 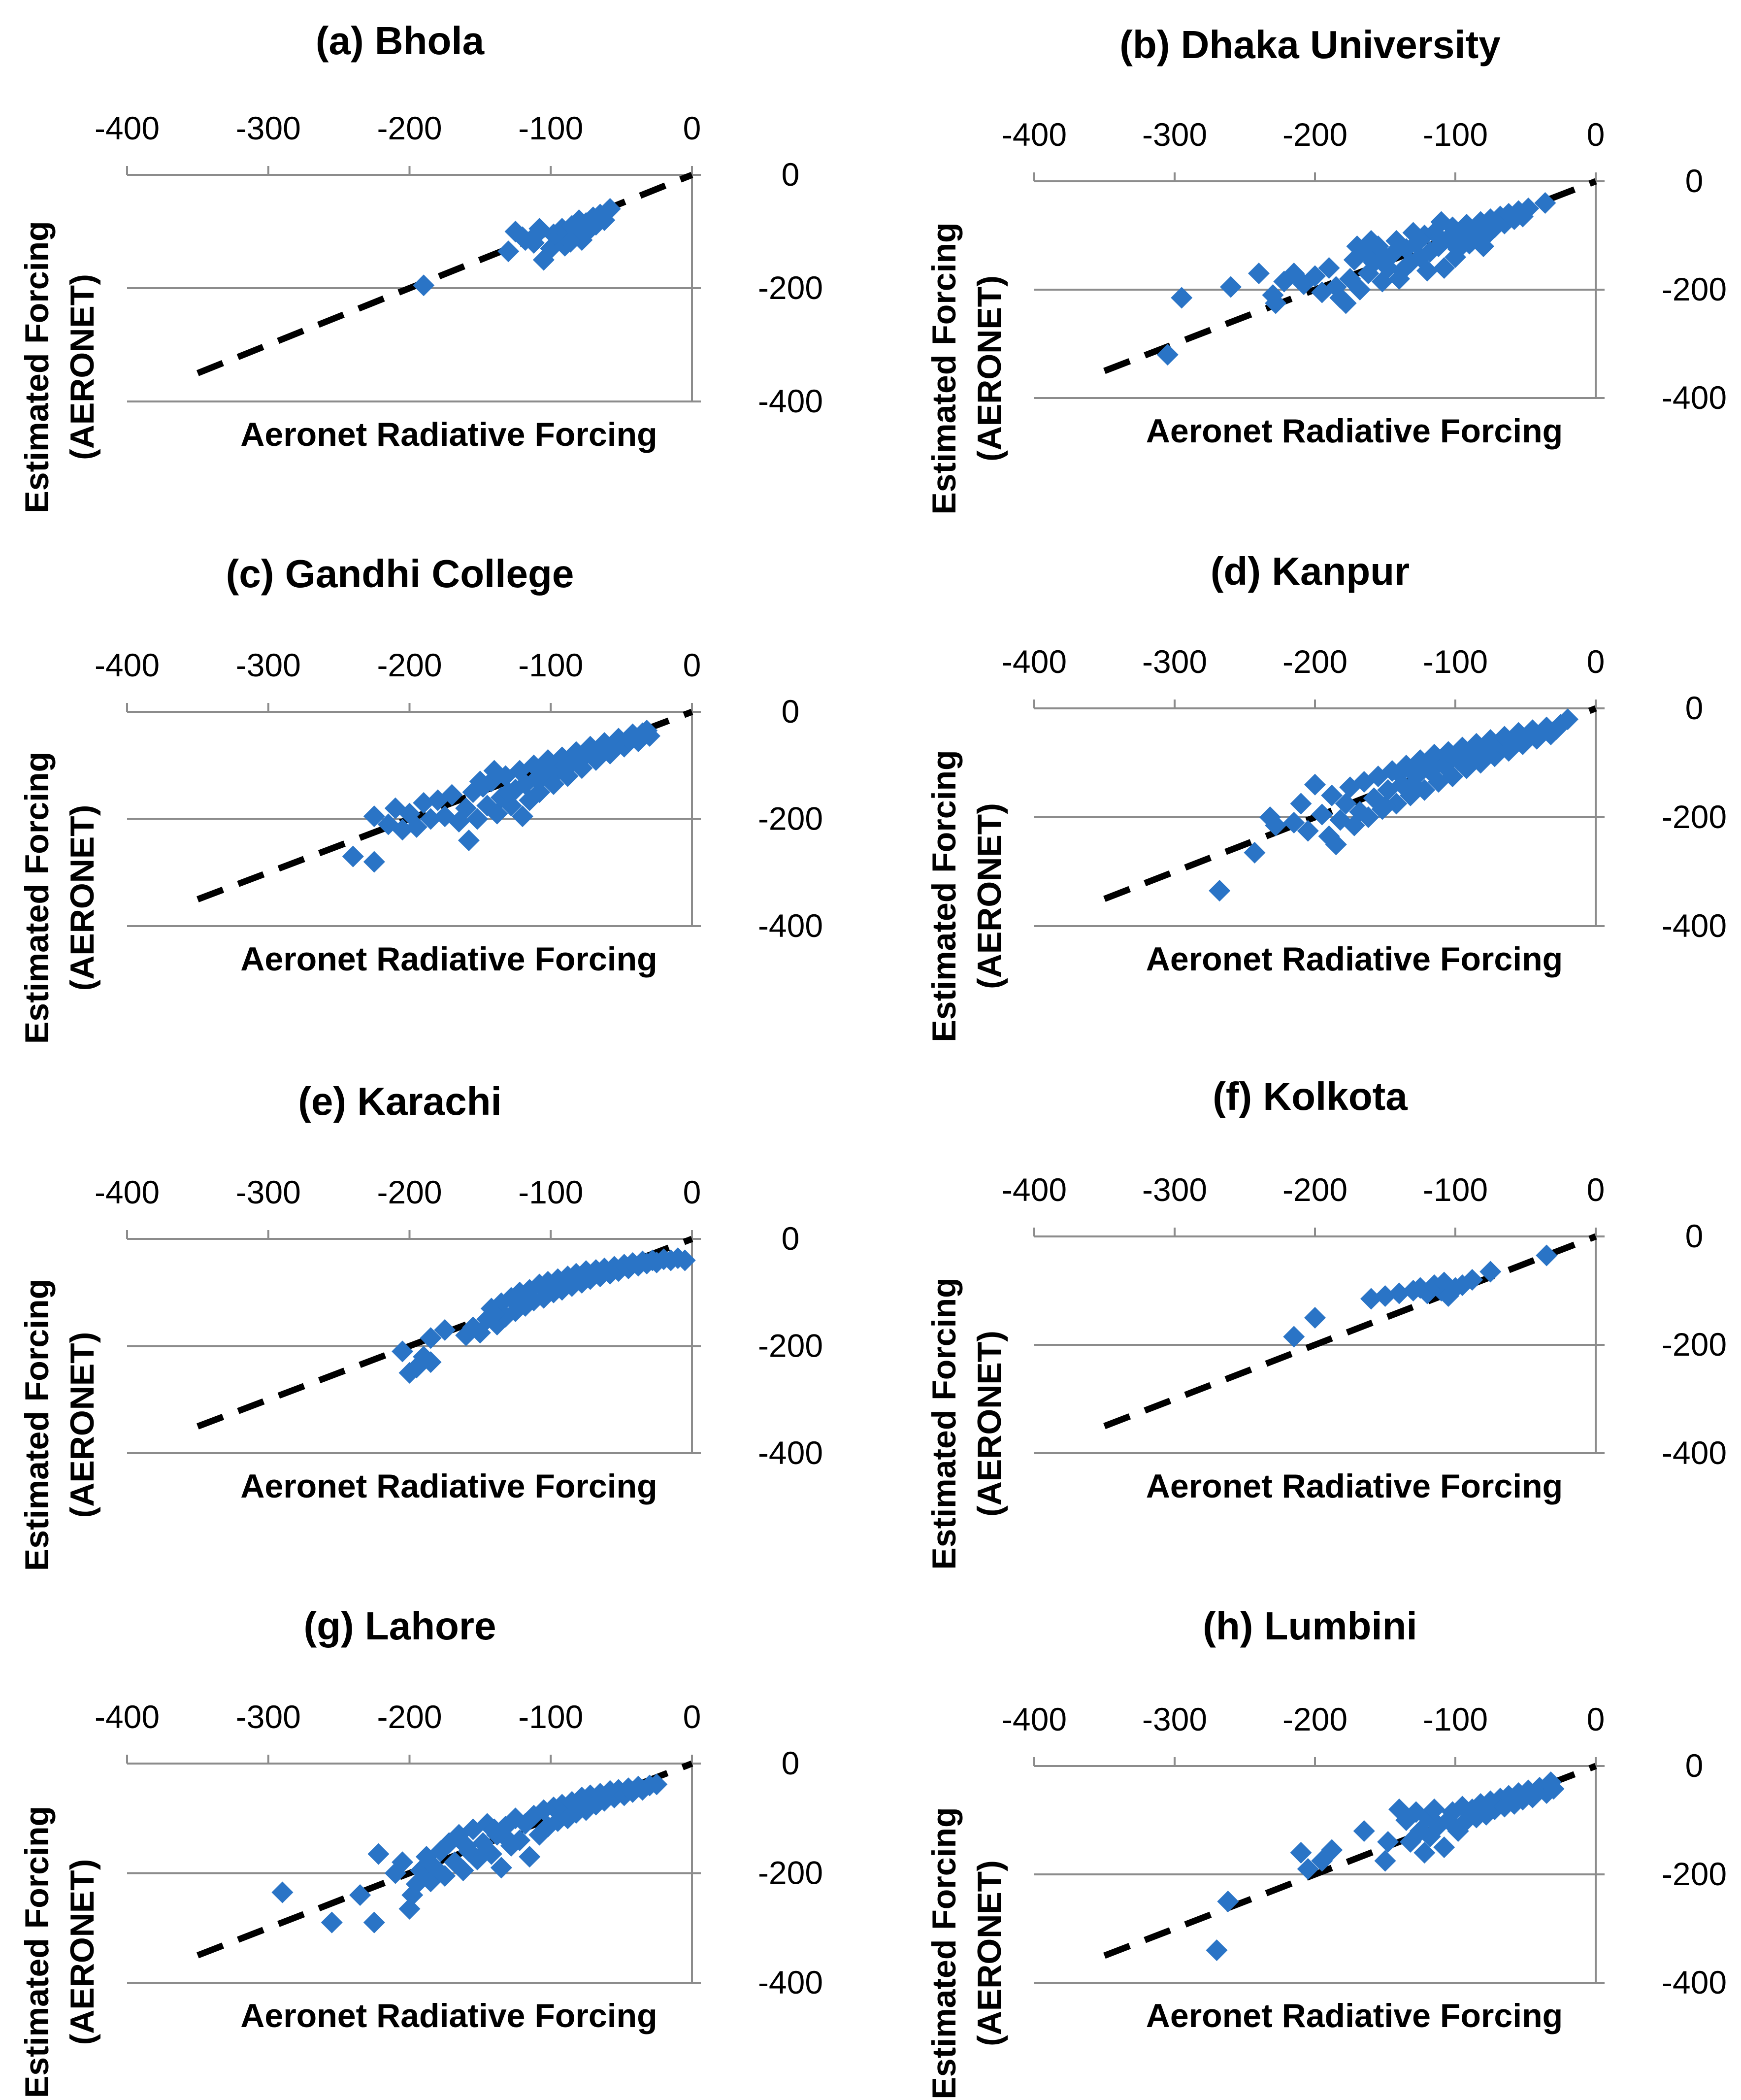 I want to click on chart-title: (c) Gandhi College, so click(x=400, y=574).